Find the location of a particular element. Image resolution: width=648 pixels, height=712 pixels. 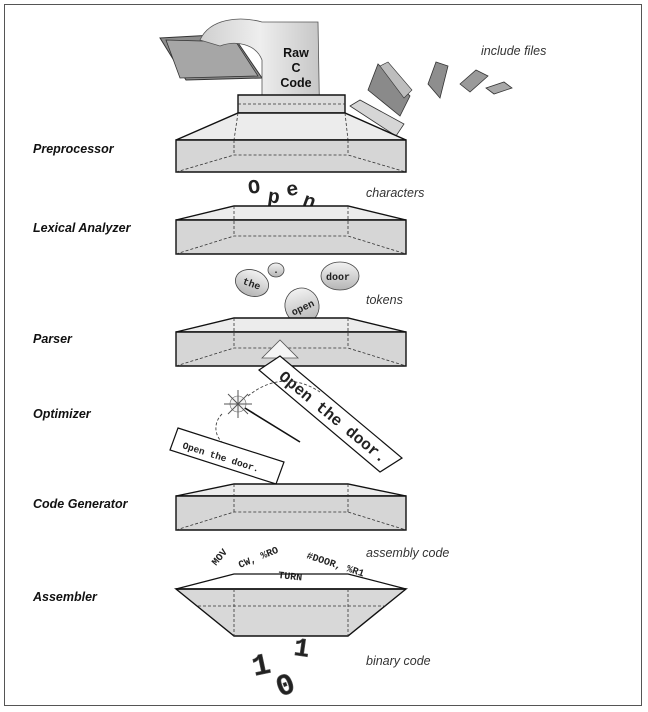

parser-box is located at coordinates (291, 342).